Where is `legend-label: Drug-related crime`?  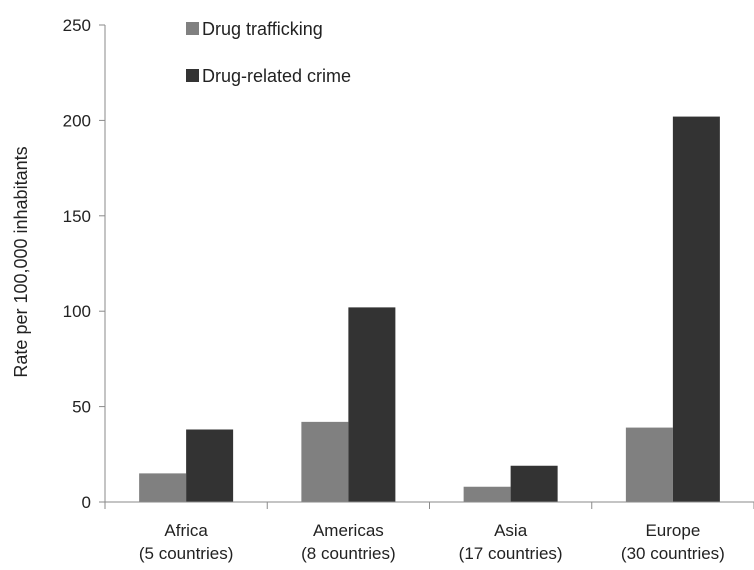 legend-label: Drug-related crime is located at coordinates (276, 76).